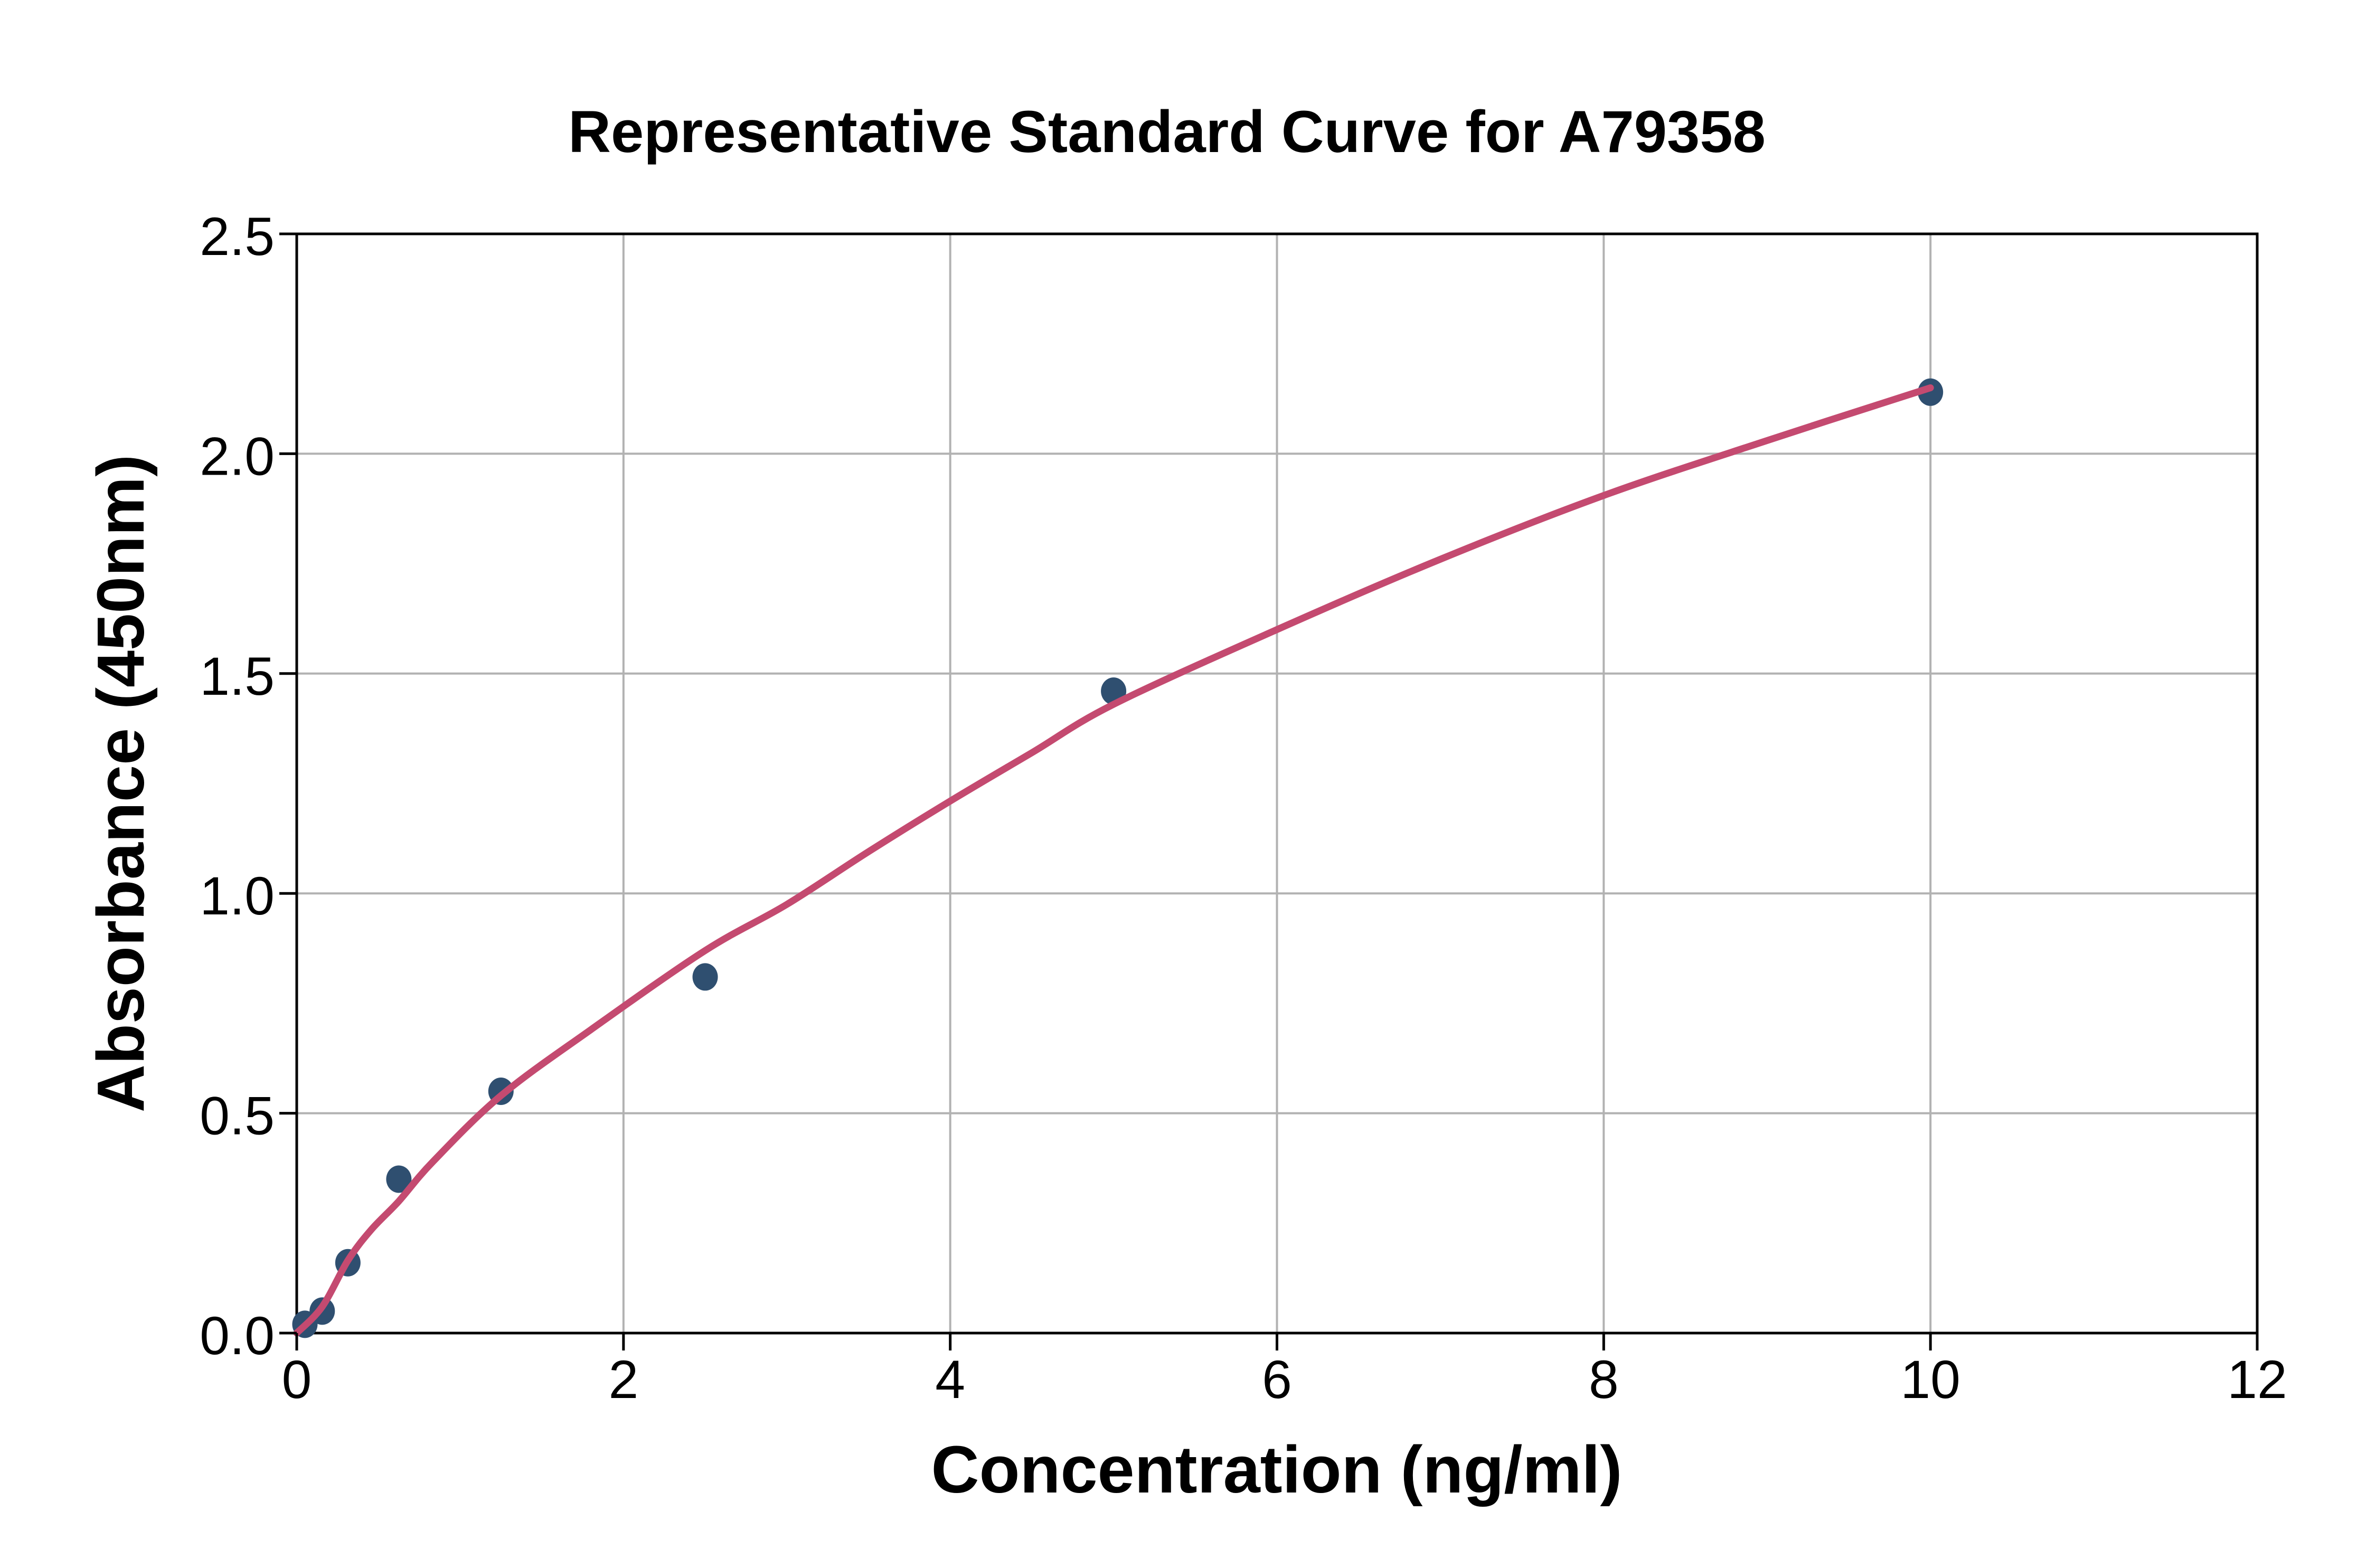  What do you see at coordinates (297, 1380) in the screenshot?
I see `x-tick-label: 0` at bounding box center [297, 1380].